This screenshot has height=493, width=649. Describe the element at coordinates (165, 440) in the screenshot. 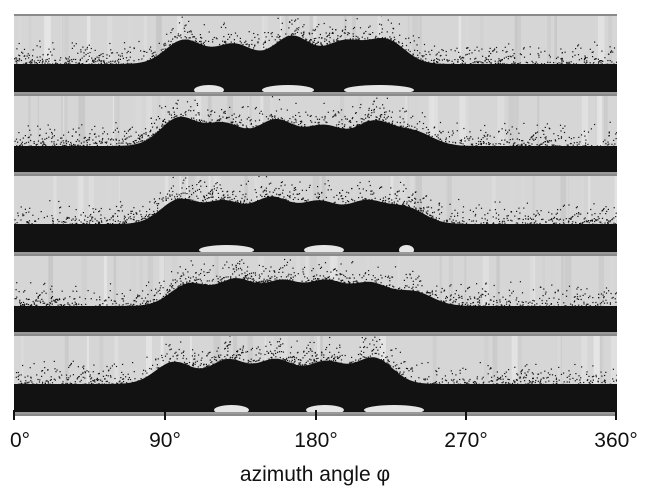

I see `tick-label-90: 90°` at that location.